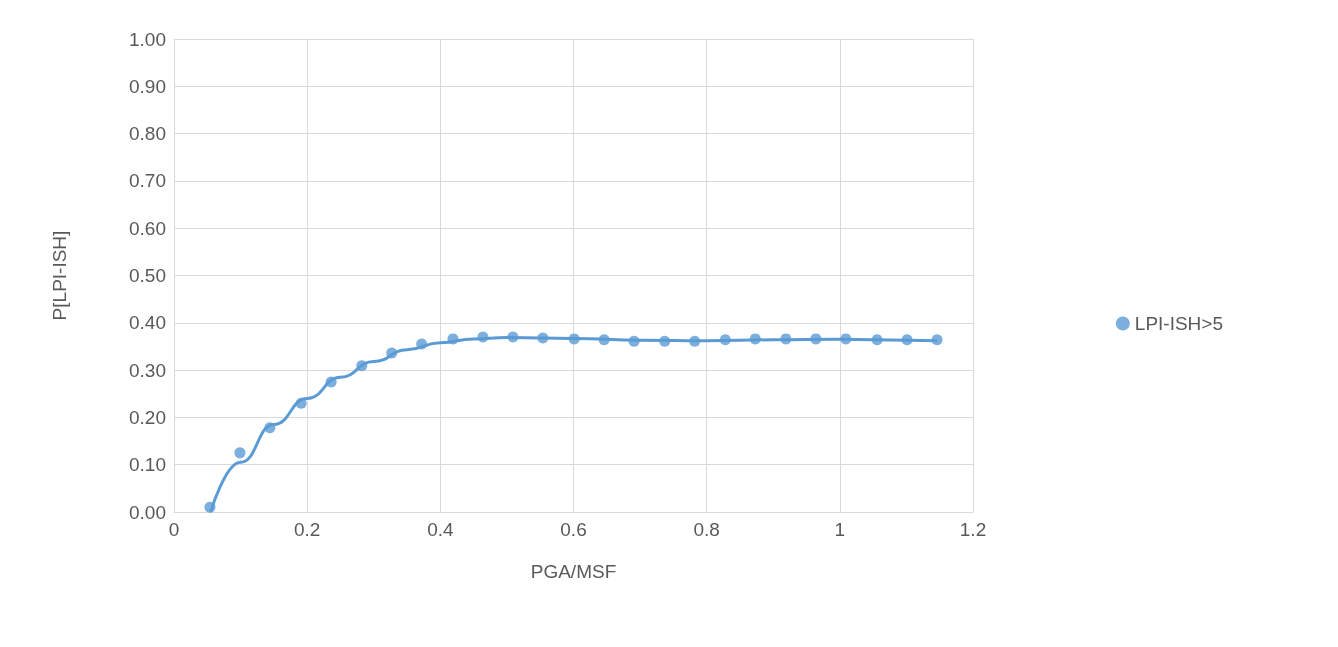  What do you see at coordinates (174, 529) in the screenshot?
I see `x-tick-label: 0` at bounding box center [174, 529].